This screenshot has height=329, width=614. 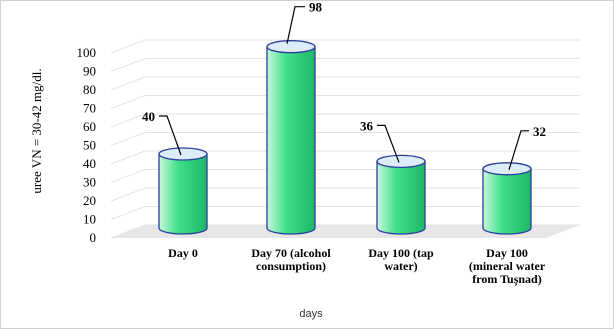 I want to click on x-tick-label: Day 100 (tap water), so click(x=401, y=259).